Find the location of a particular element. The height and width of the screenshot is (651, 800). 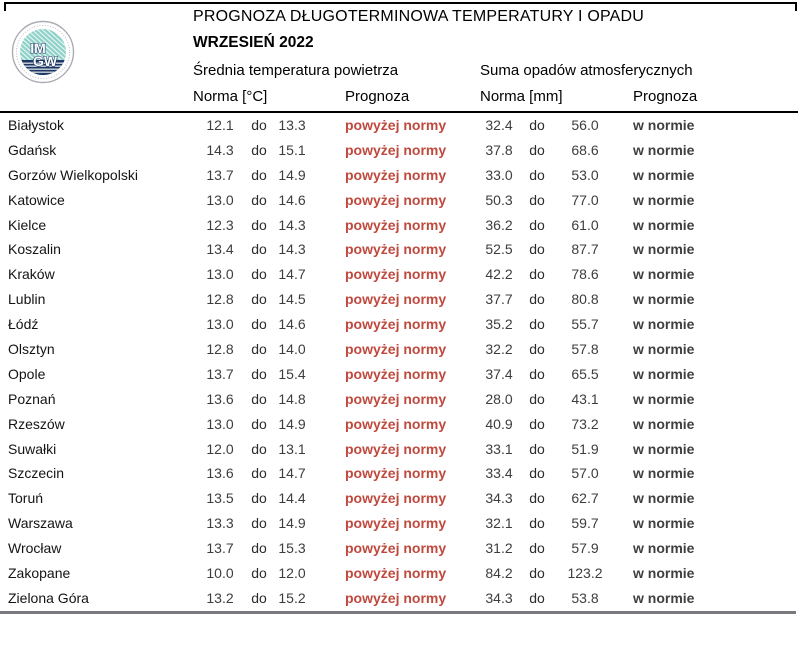

temp-norm-max: 14.6 is located at coordinates (292, 199).